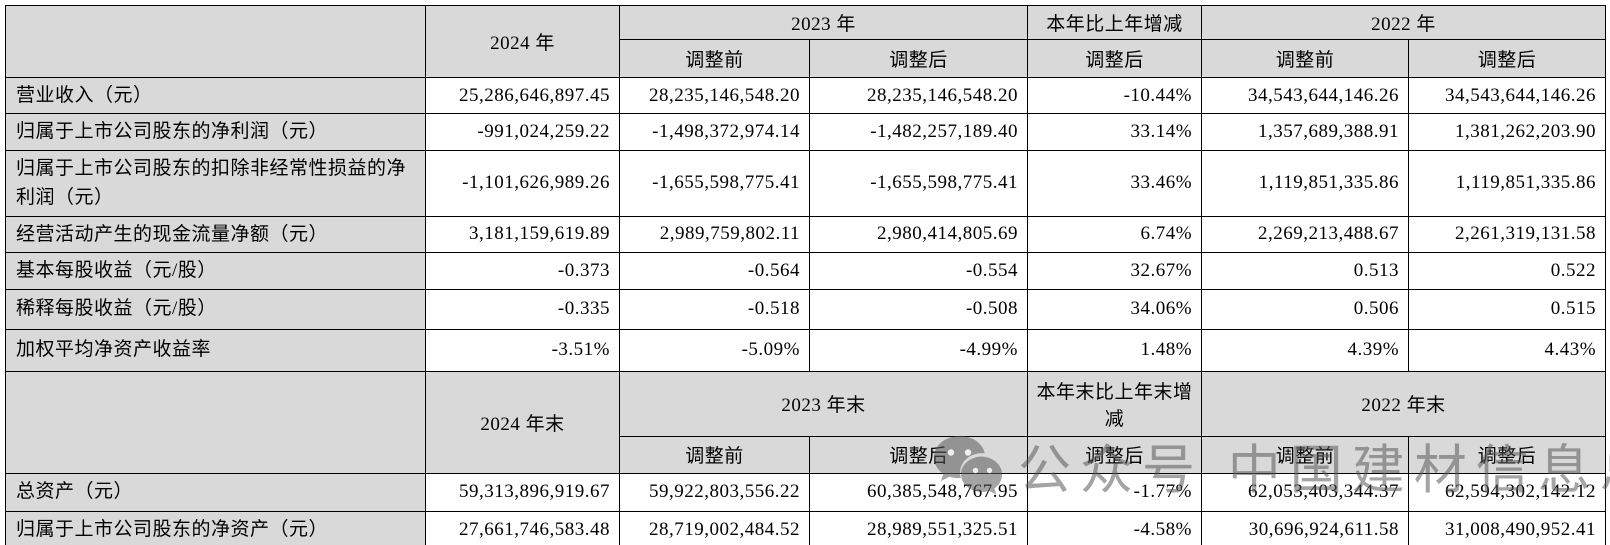  What do you see at coordinates (1115, 58) in the screenshot?
I see `subheader-change-post: 调整后` at bounding box center [1115, 58].